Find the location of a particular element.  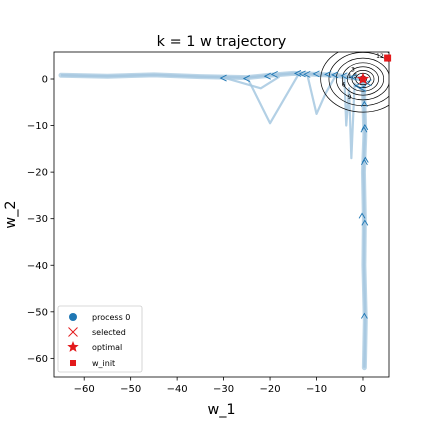

legend-marker-selected is located at coordinates (73, 332).